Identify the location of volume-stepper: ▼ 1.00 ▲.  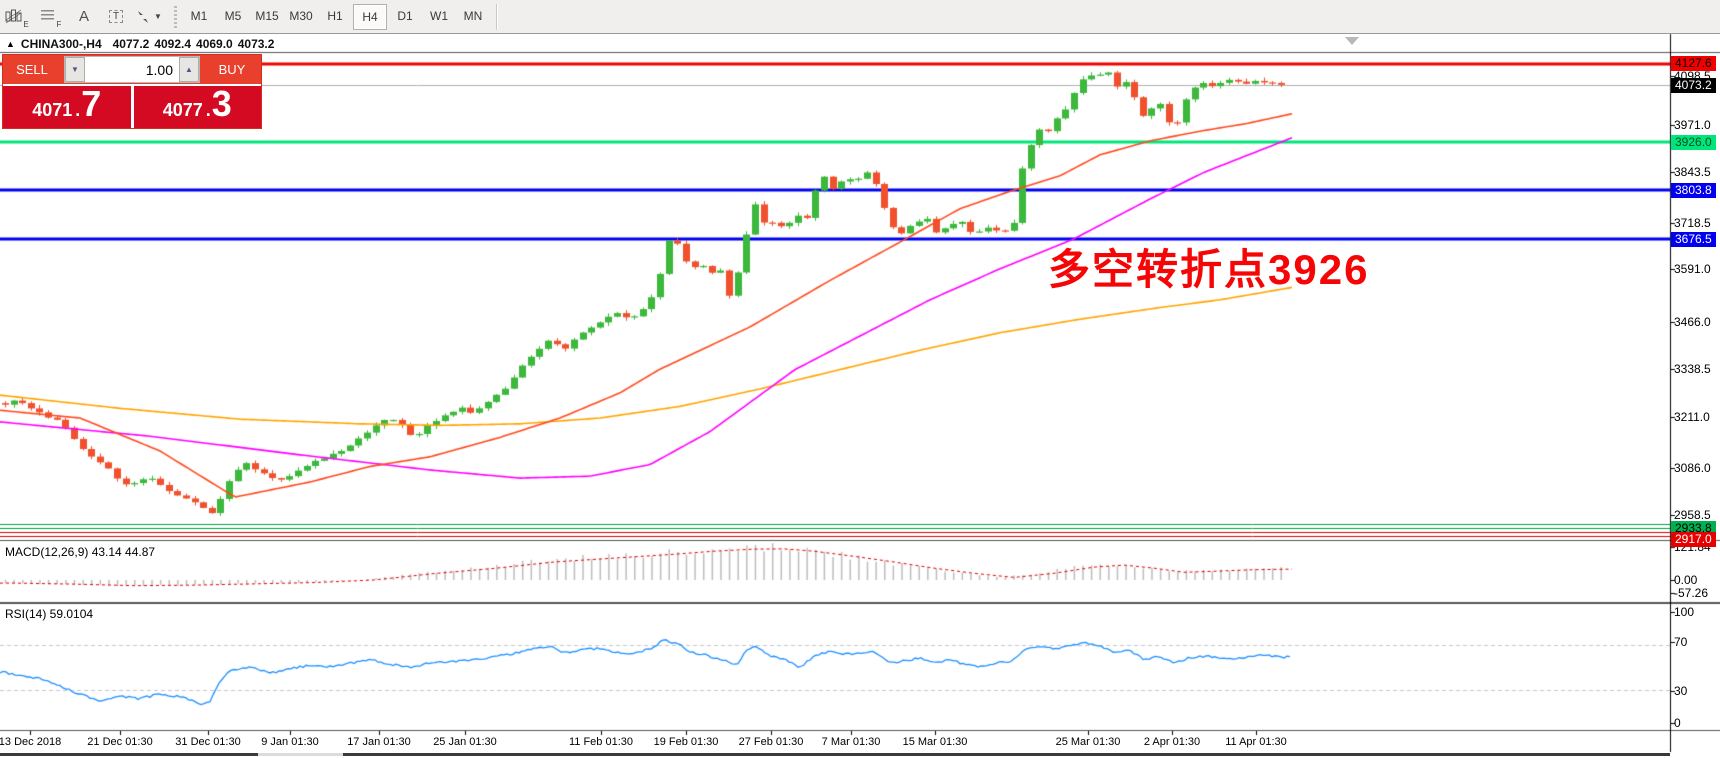
(132, 69).